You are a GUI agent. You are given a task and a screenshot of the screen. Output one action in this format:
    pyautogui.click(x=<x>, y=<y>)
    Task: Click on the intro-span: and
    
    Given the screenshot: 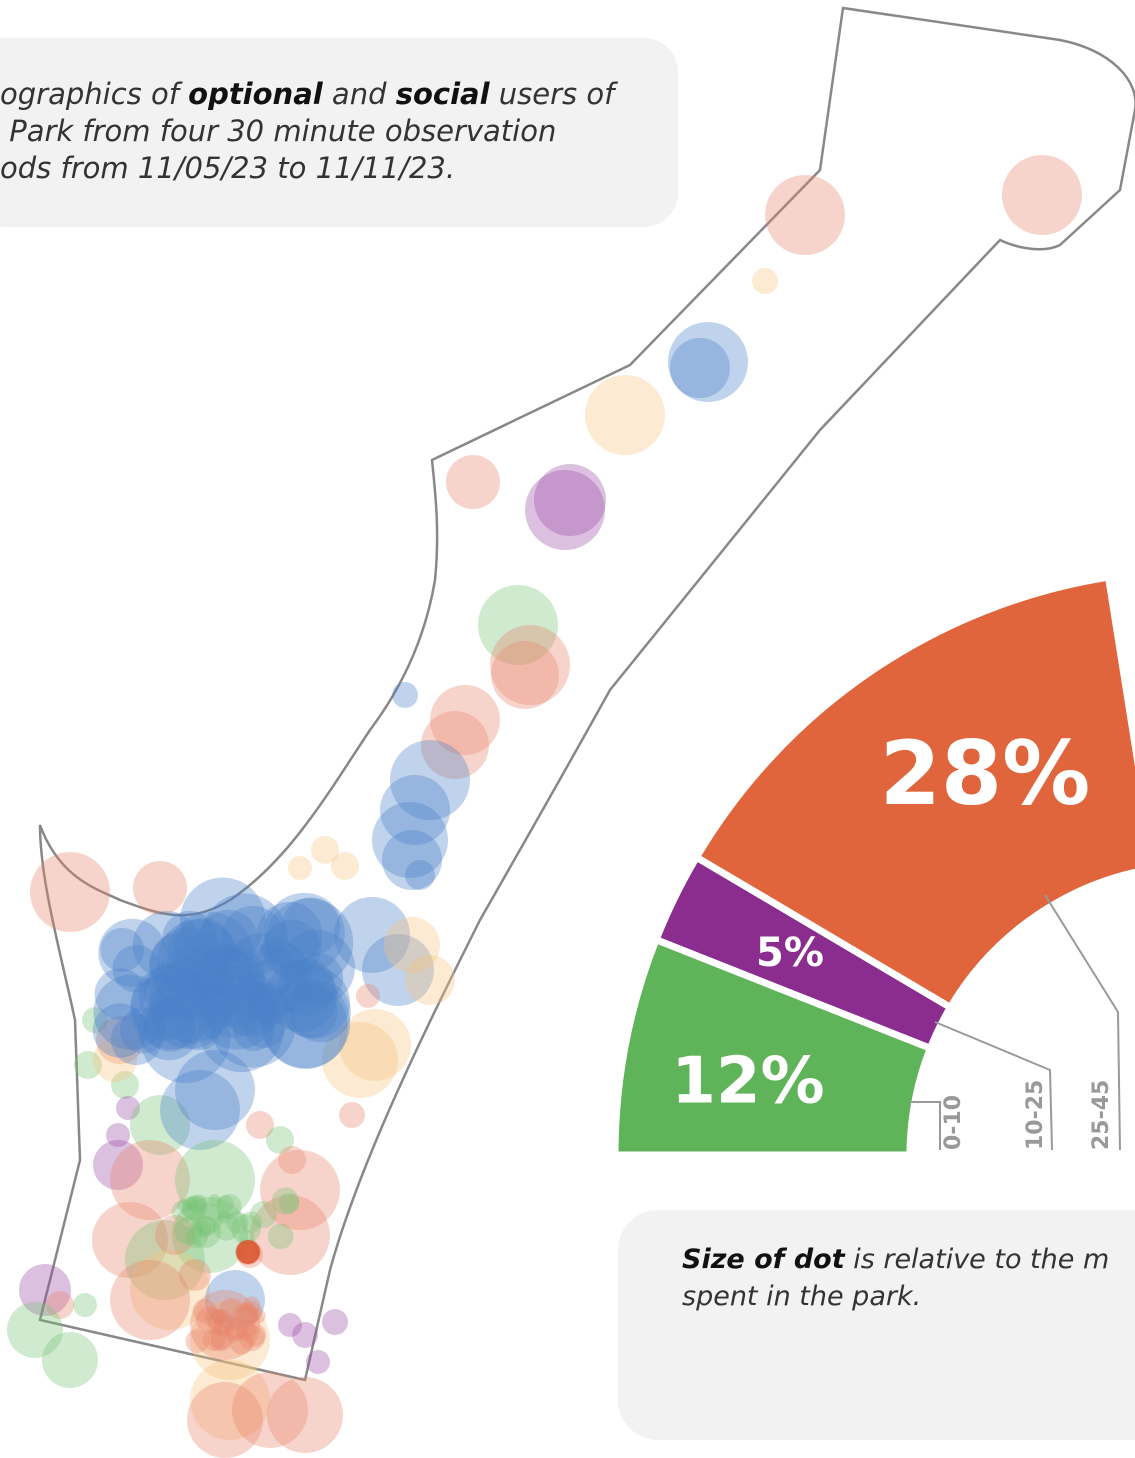 What is the action you would take?
    pyautogui.click(x=359, y=94)
    